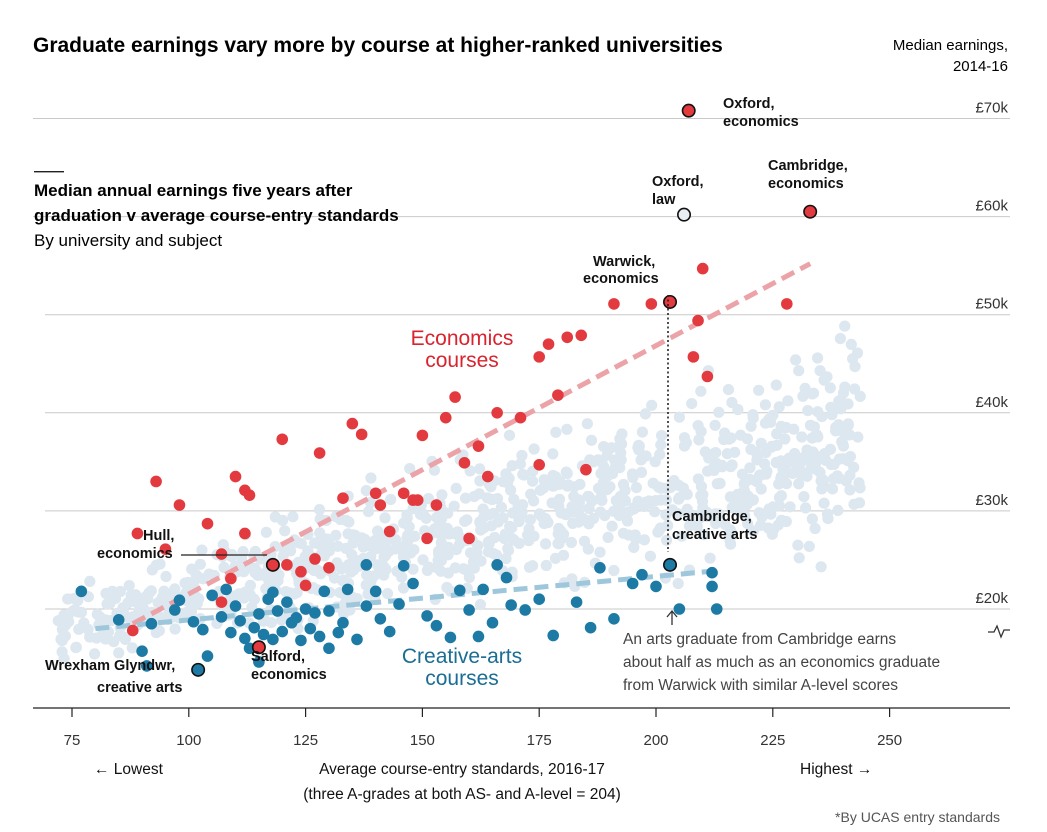 The image size is (1047, 832). Describe the element at coordinates (128, 240) in the screenshot. I see `subtitle-line3: By university and subject` at that location.